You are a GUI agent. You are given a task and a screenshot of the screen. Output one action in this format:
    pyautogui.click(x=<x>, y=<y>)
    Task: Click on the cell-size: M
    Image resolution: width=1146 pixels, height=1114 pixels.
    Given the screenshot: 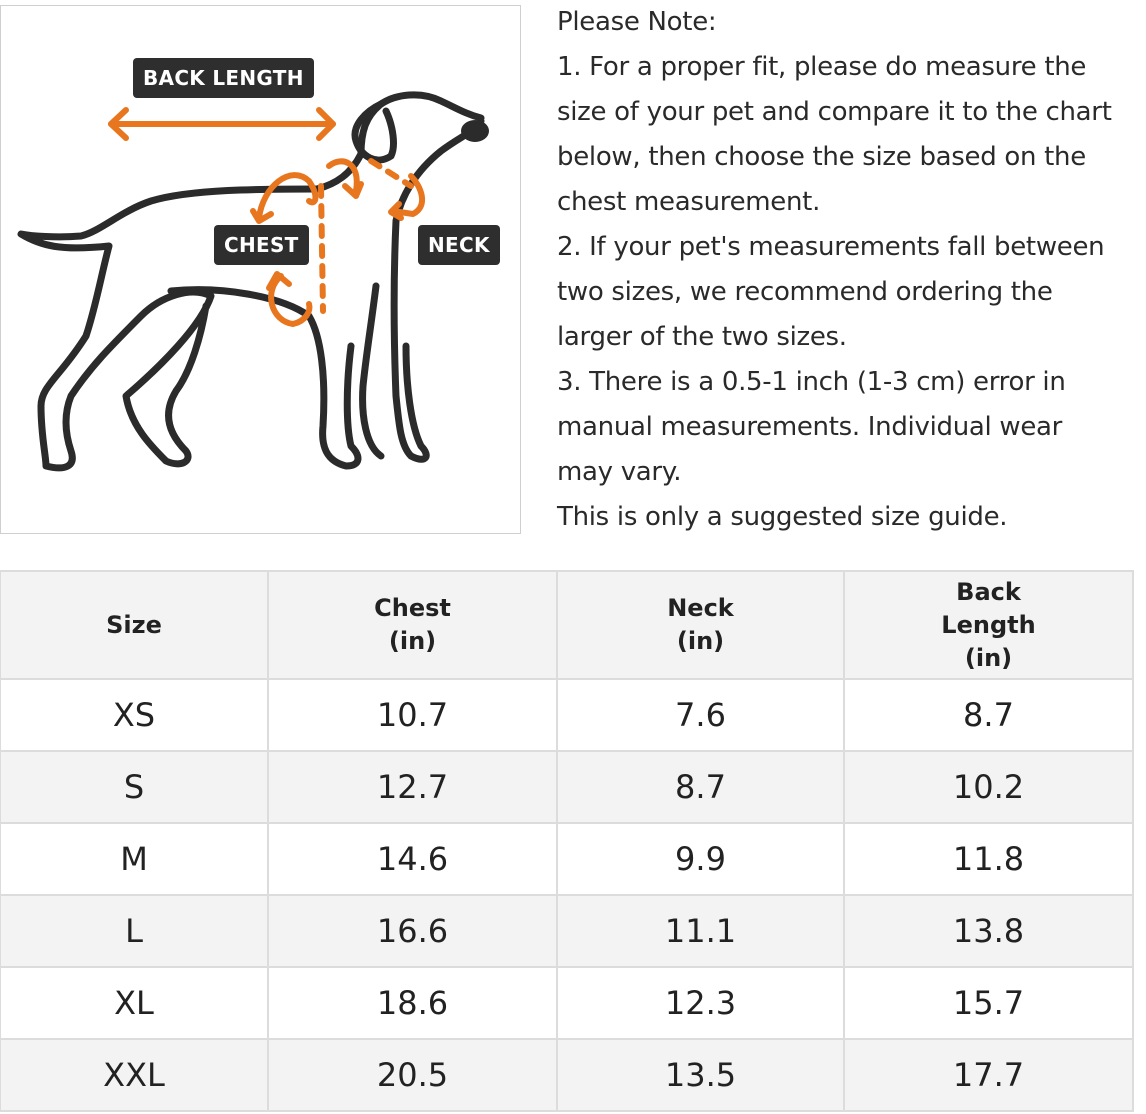 What is the action you would take?
    pyautogui.click(x=134, y=859)
    